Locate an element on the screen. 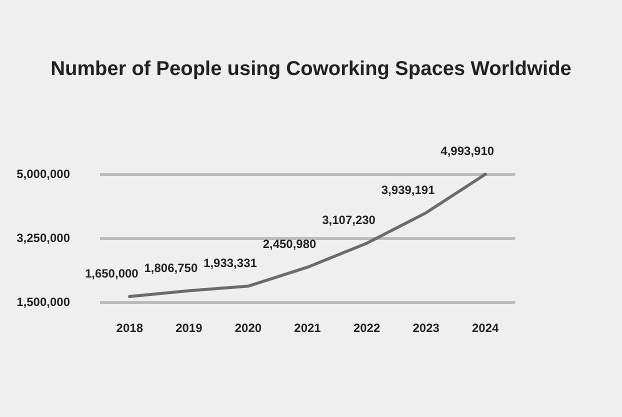  data-label: 3,939,191 is located at coordinates (408, 189).